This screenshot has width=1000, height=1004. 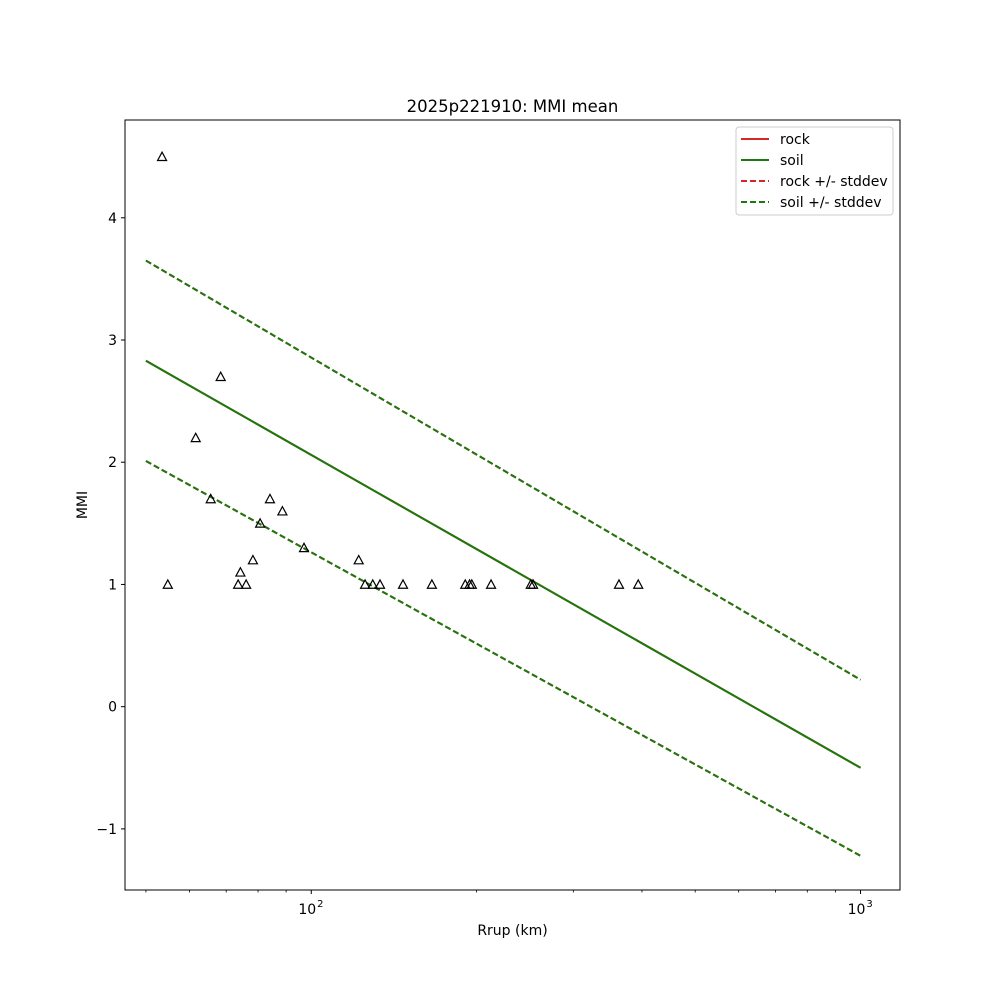 I want to click on y-tick-label: 3, so click(x=112, y=341).